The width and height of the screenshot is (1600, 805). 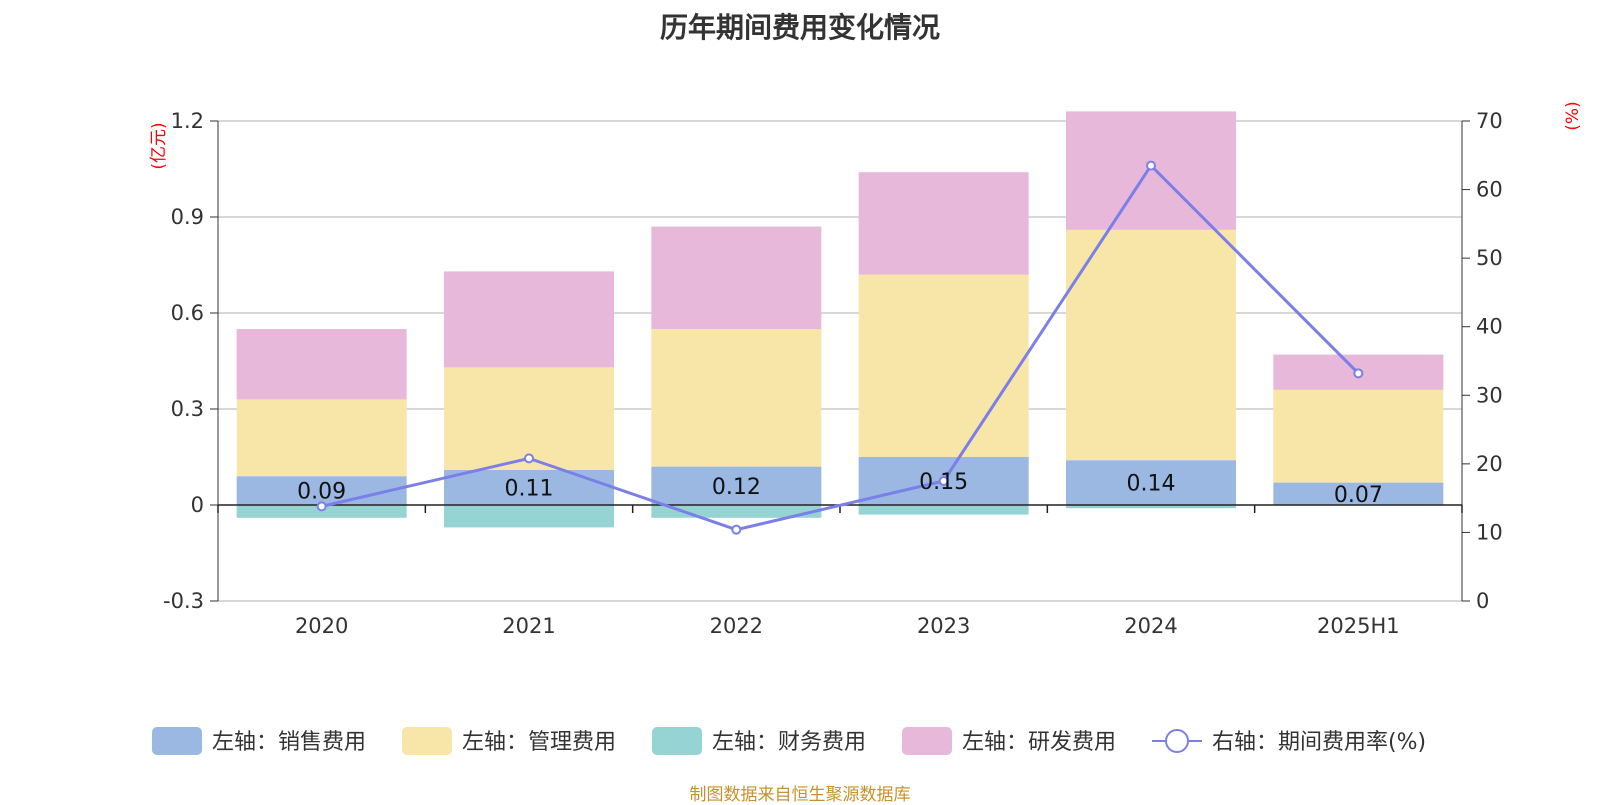 I want to click on bar-series3-2024, so click(x=1151, y=170).